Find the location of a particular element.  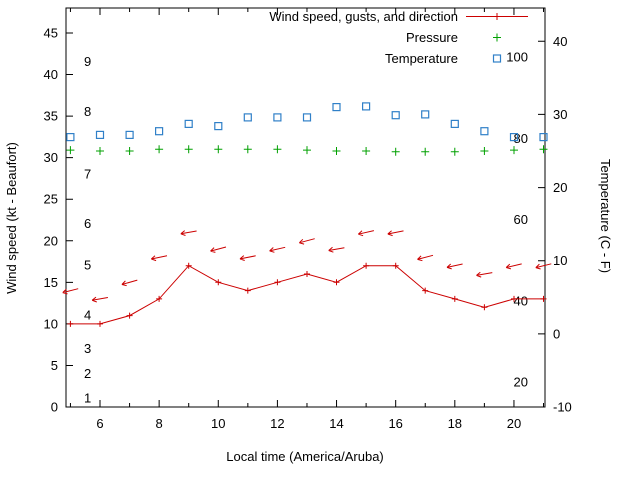

y-right-tick-label: 20 is located at coordinates (560, 187).